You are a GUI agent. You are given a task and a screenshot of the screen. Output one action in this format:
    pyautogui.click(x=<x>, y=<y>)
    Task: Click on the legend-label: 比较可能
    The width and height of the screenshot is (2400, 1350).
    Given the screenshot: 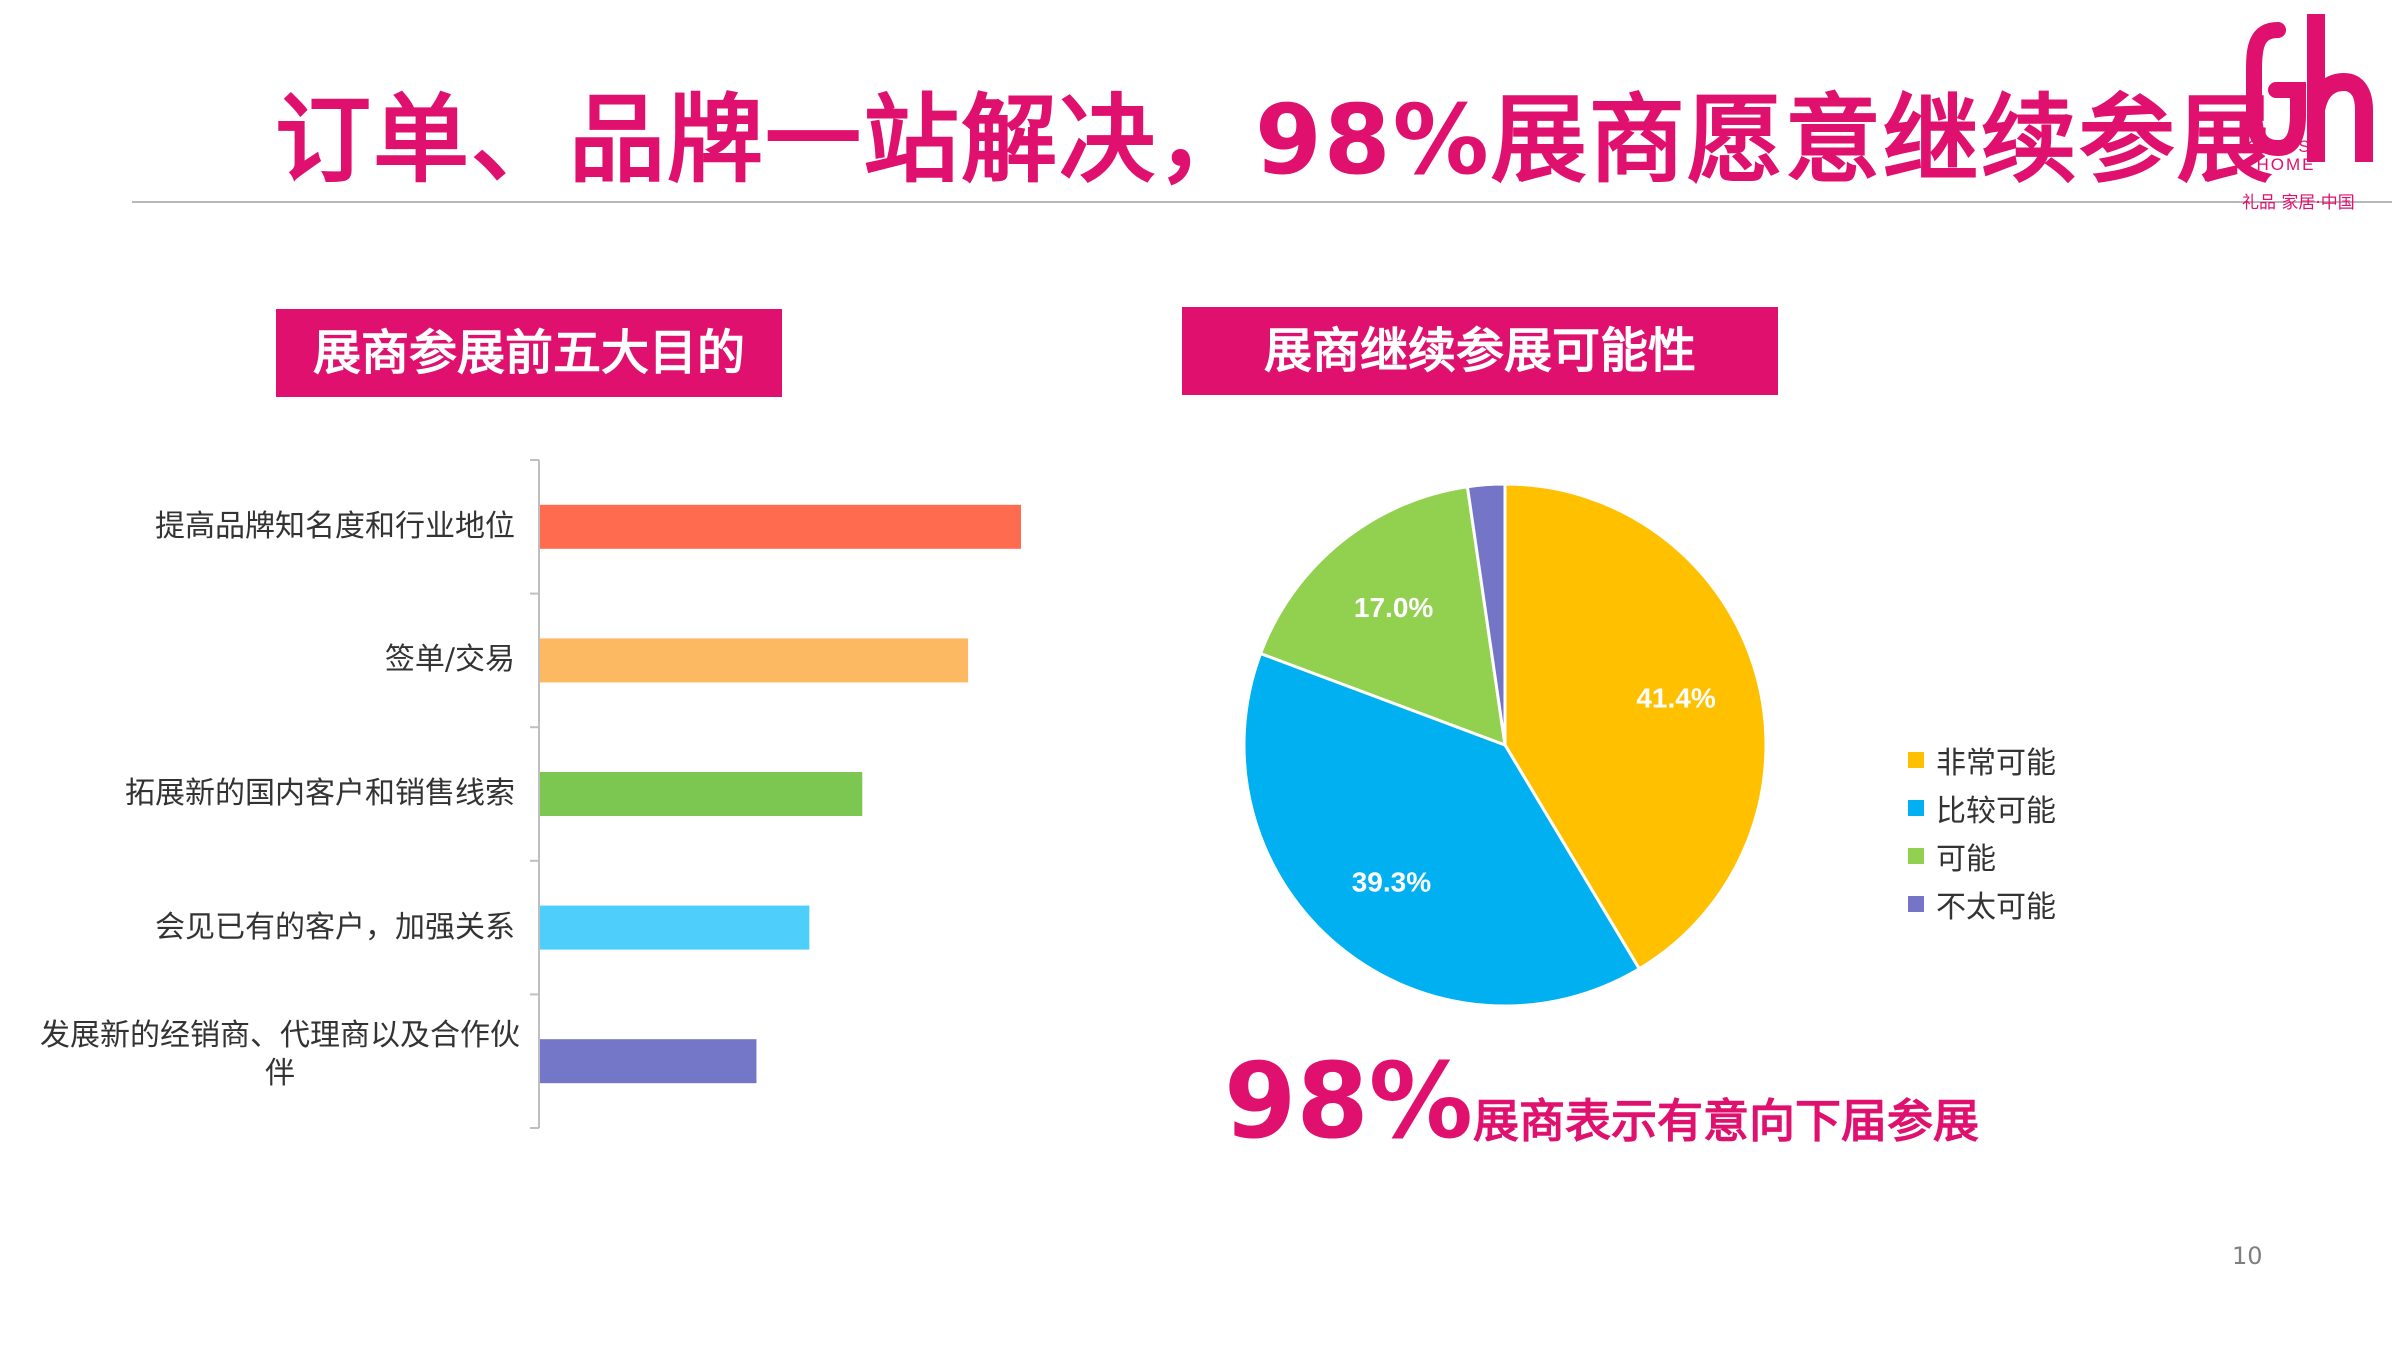 What is the action you would take?
    pyautogui.click(x=1996, y=811)
    